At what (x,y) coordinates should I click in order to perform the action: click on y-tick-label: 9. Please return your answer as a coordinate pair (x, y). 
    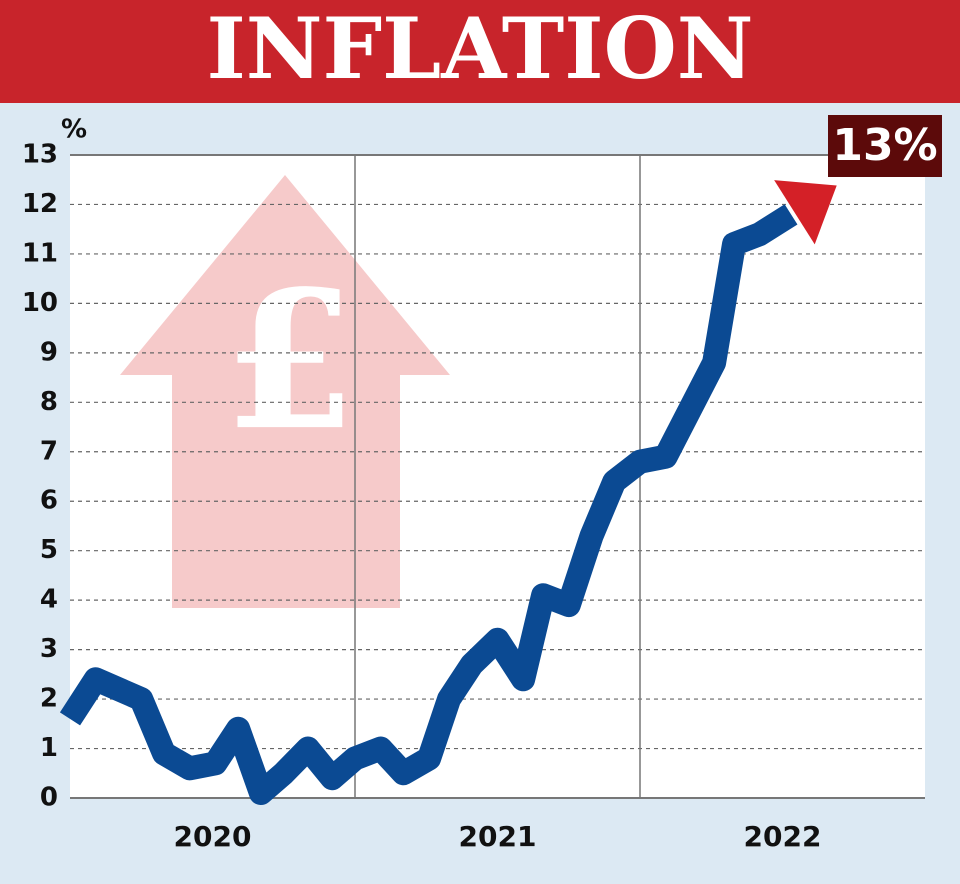
    Looking at the image, I should click on (49, 352).